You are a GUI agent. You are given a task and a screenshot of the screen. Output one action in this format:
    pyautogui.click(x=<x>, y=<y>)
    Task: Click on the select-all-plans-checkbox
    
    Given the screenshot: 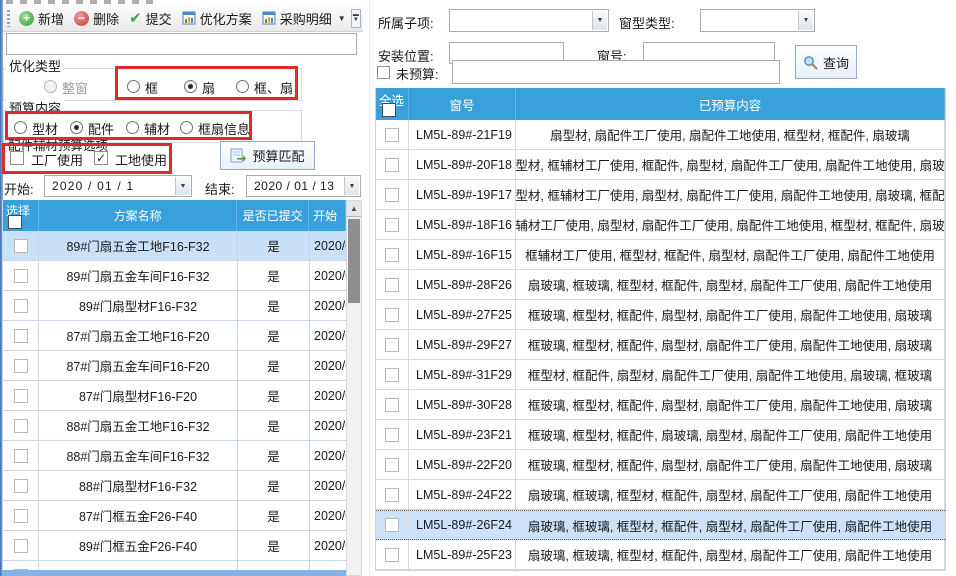 What is the action you would take?
    pyautogui.click(x=15, y=222)
    